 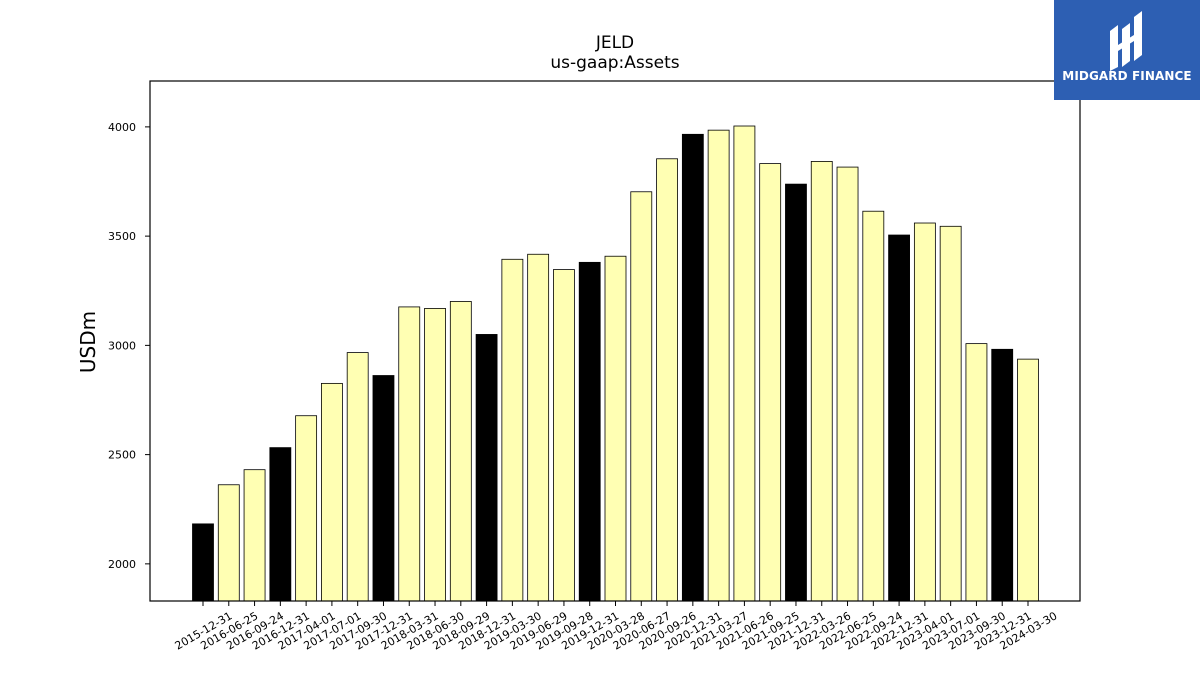 I want to click on midgard-finance-logo: MIDGARD FINANCE, so click(x=1127, y=50).